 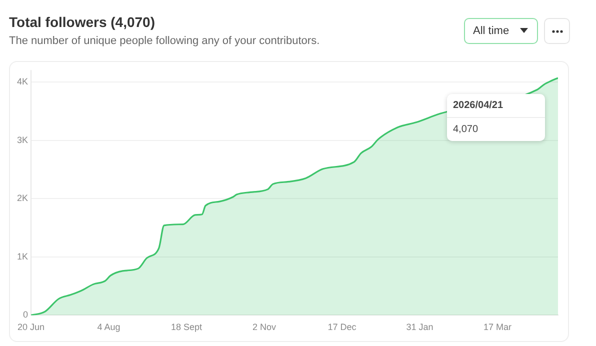 I want to click on x-tick-label: 17 Mar, so click(x=498, y=327).